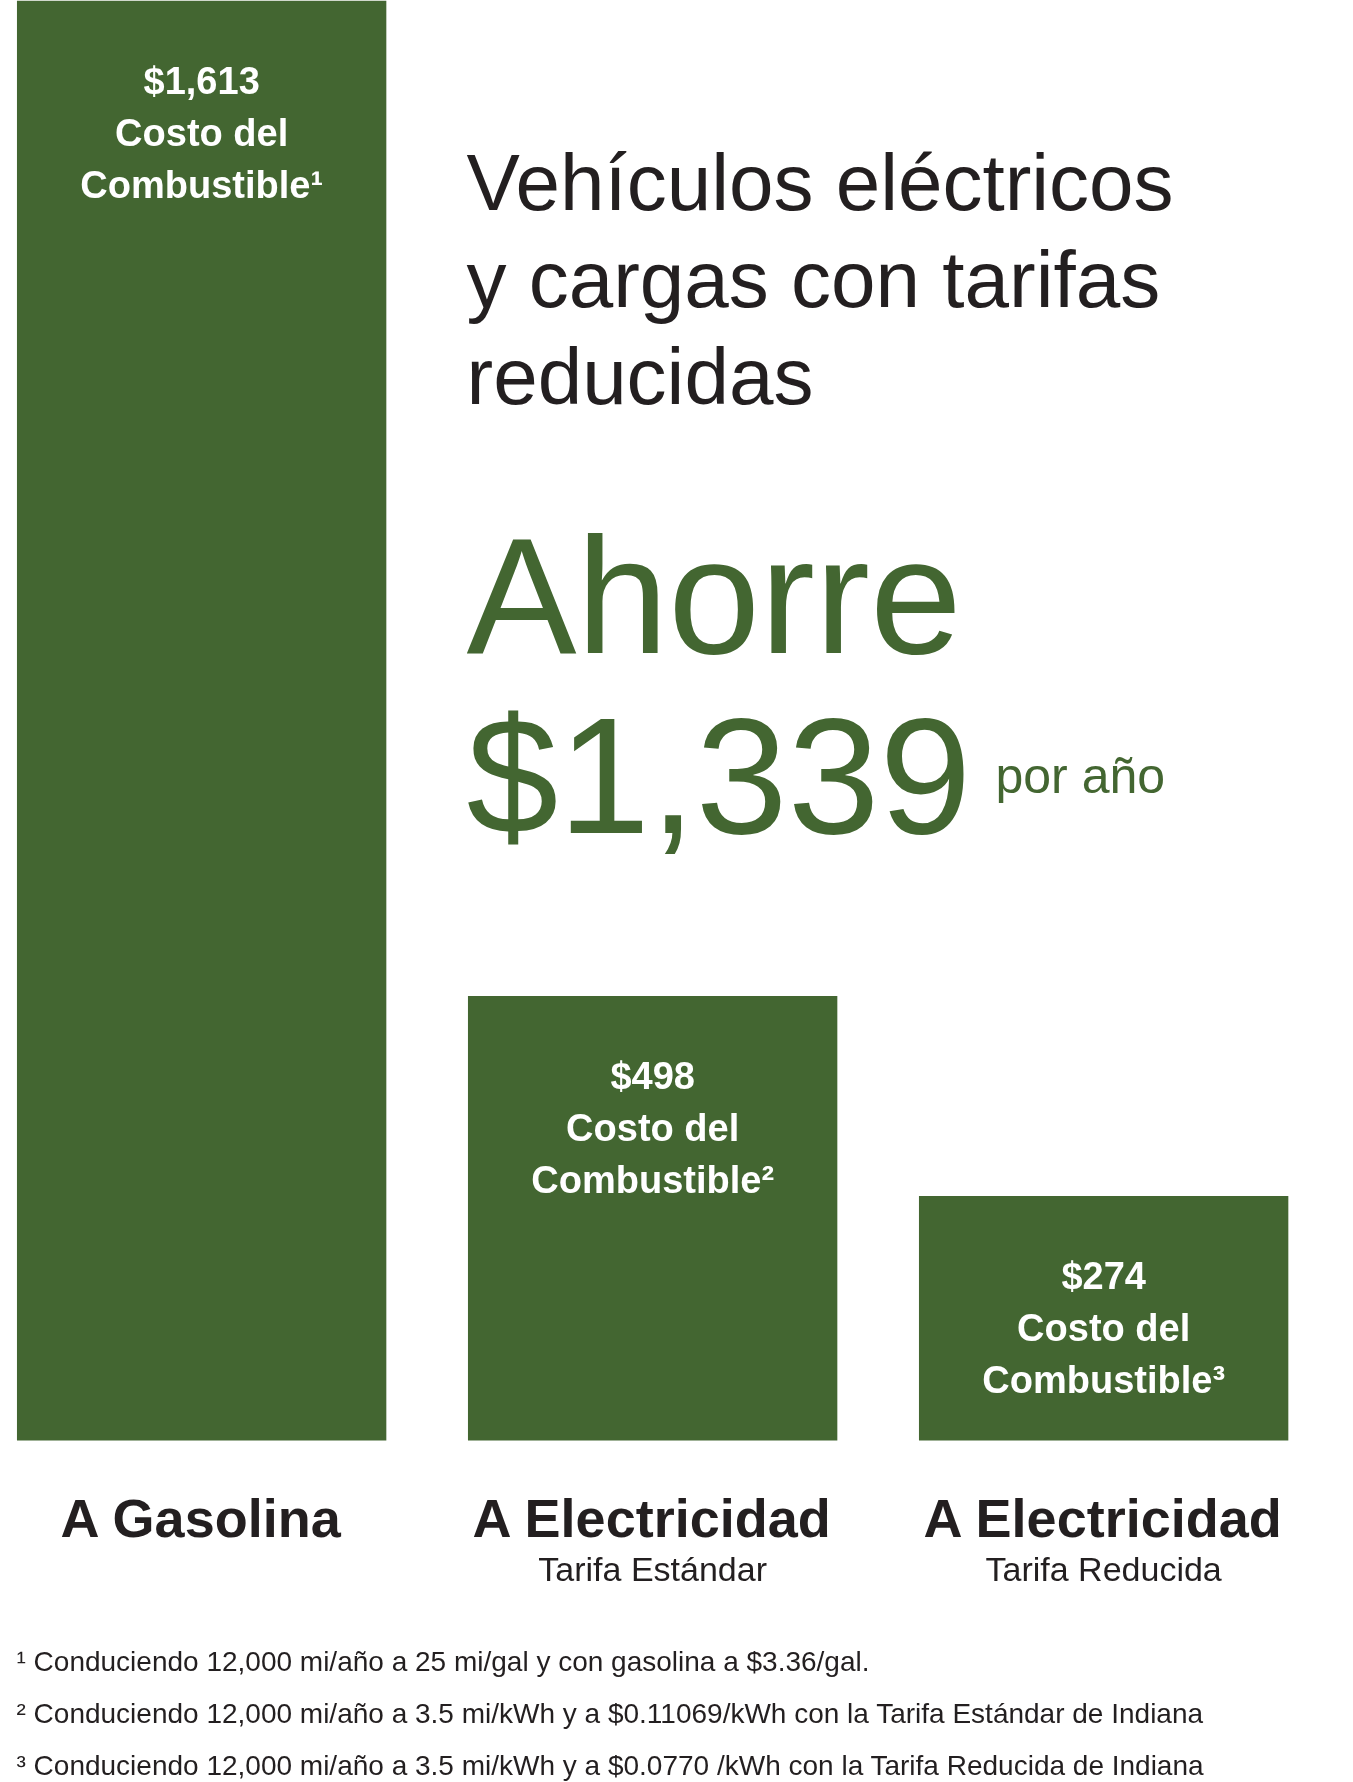 Image resolution: width=1353 pixels, height=1782 pixels. What do you see at coordinates (820, 279) in the screenshot?
I see `text: Vehículos eléctricos y cargas con tarifas reducidas` at bounding box center [820, 279].